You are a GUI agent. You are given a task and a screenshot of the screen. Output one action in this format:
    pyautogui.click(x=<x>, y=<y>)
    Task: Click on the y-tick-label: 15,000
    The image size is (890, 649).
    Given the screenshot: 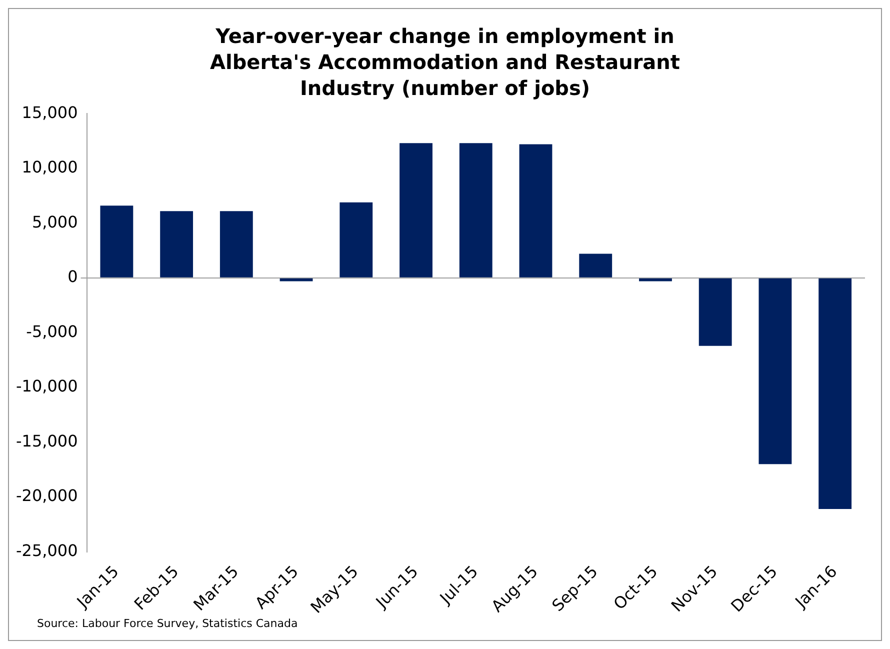 What is the action you would take?
    pyautogui.click(x=50, y=112)
    